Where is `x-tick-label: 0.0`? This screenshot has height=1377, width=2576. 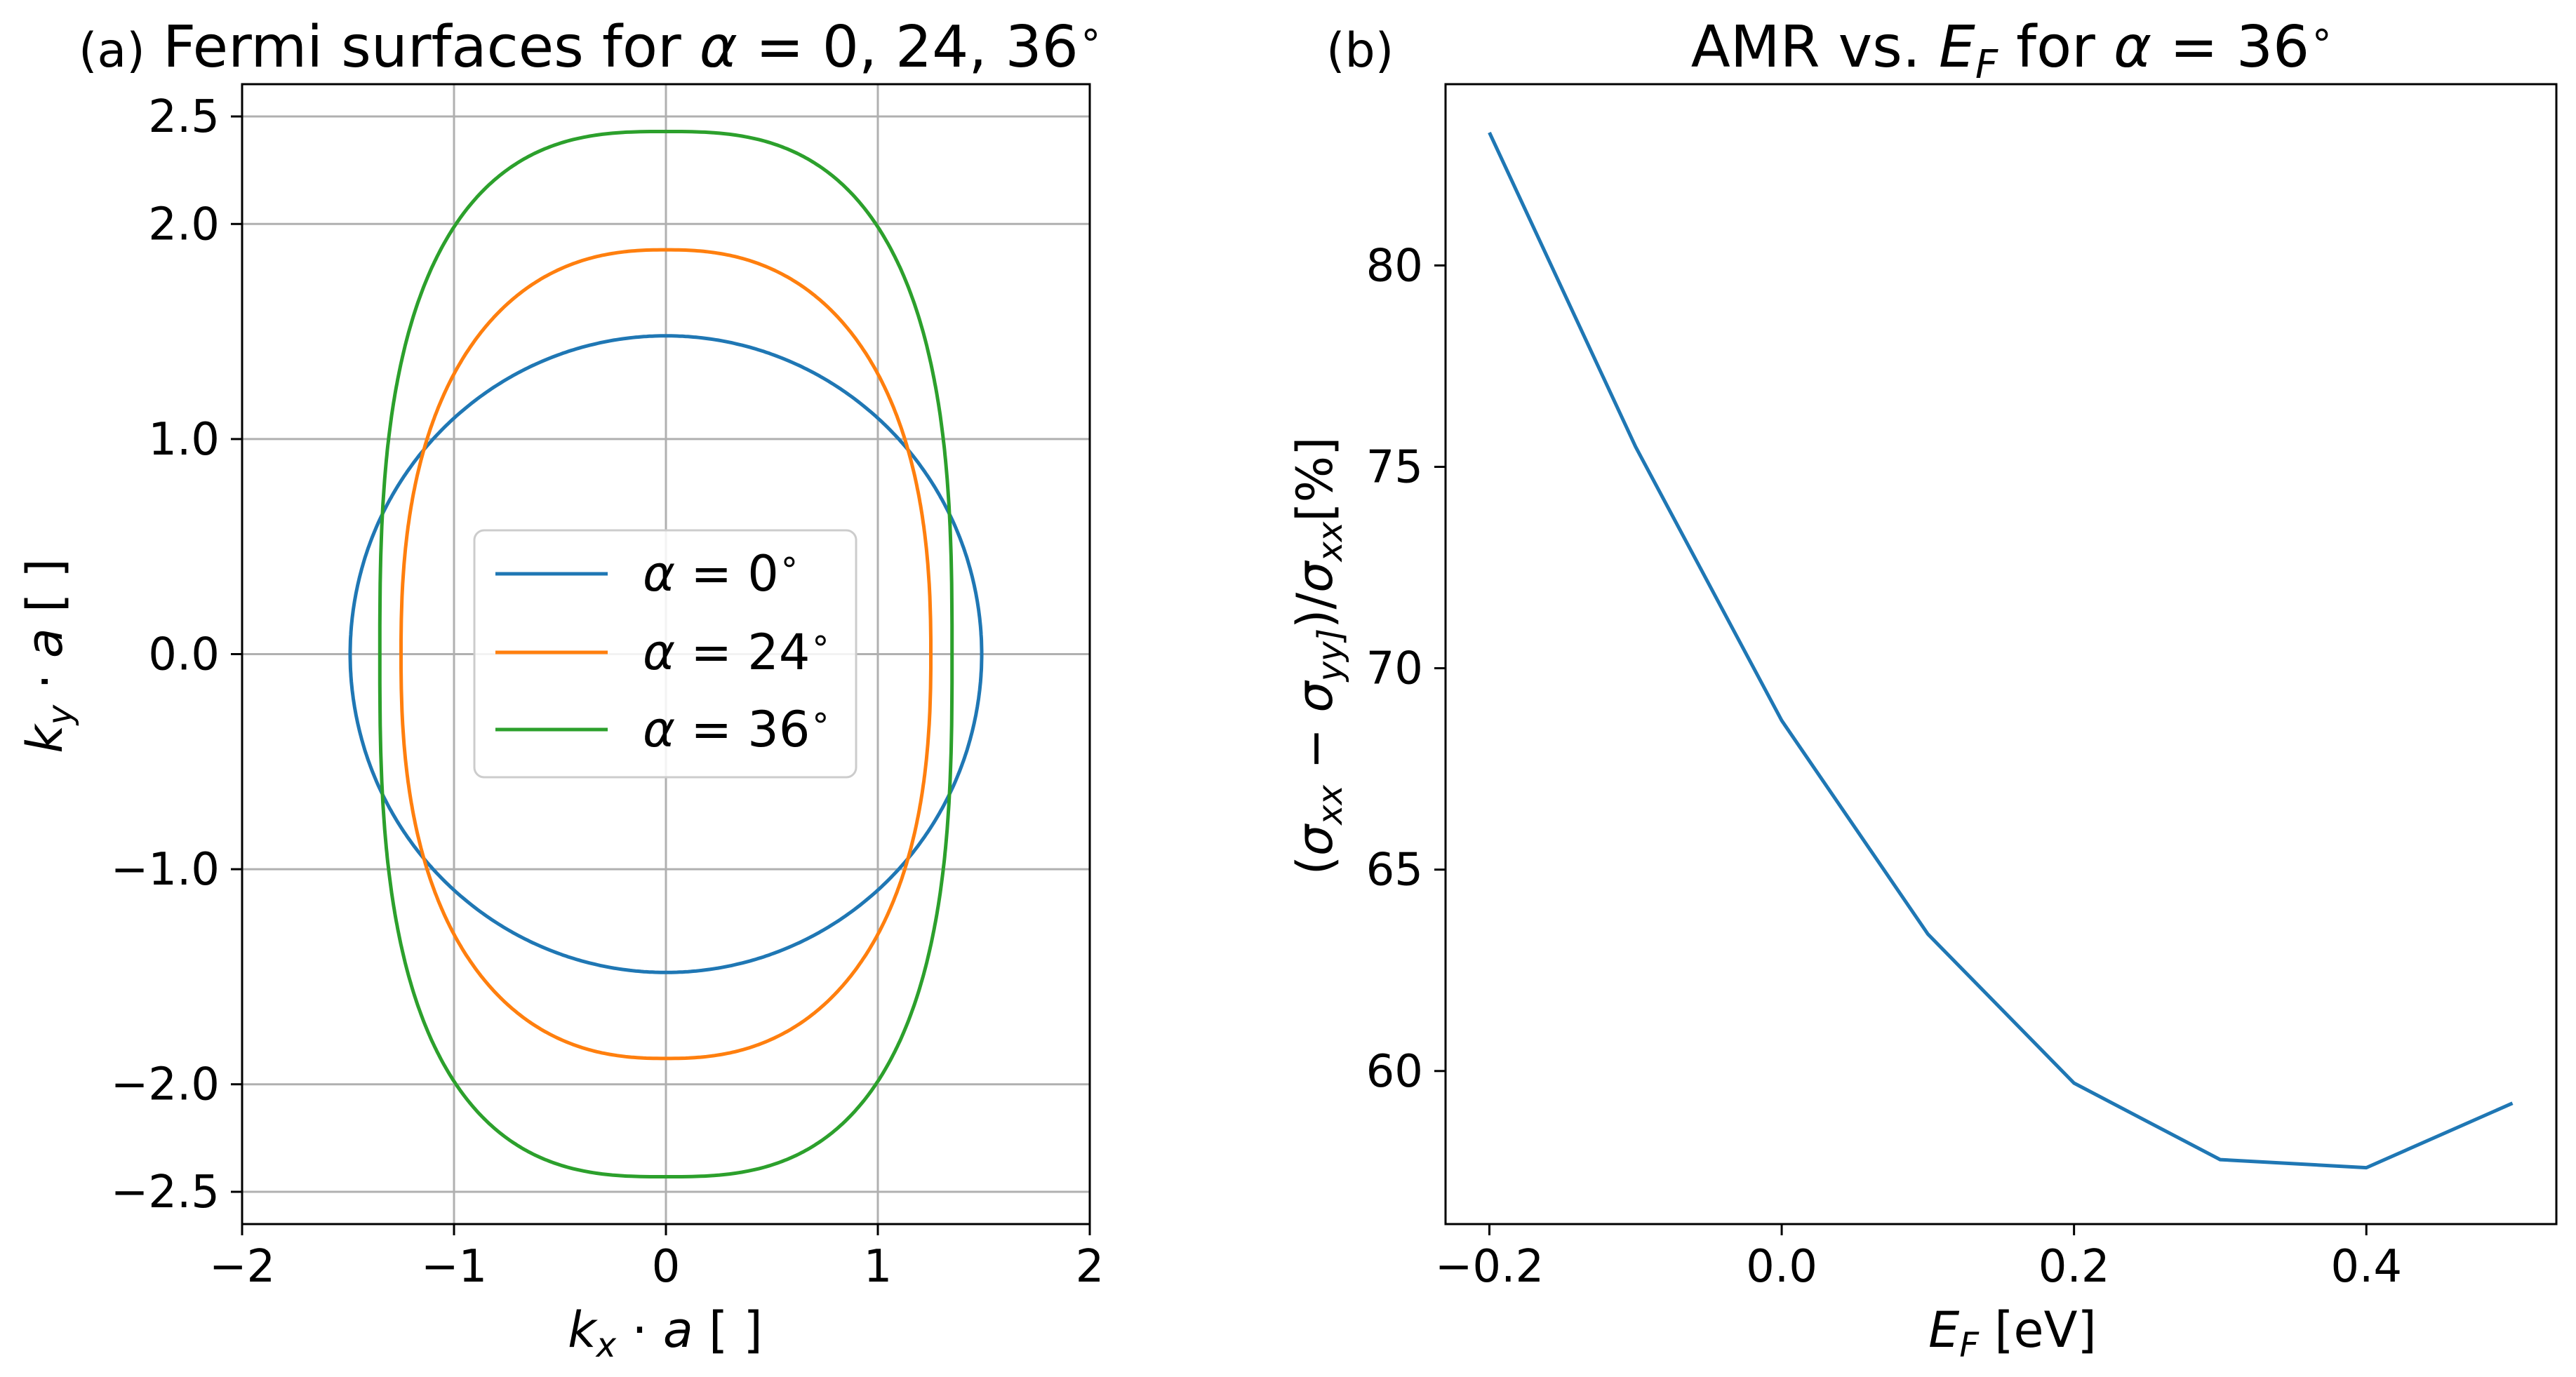 x-tick-label: 0.0 is located at coordinates (1782, 1267).